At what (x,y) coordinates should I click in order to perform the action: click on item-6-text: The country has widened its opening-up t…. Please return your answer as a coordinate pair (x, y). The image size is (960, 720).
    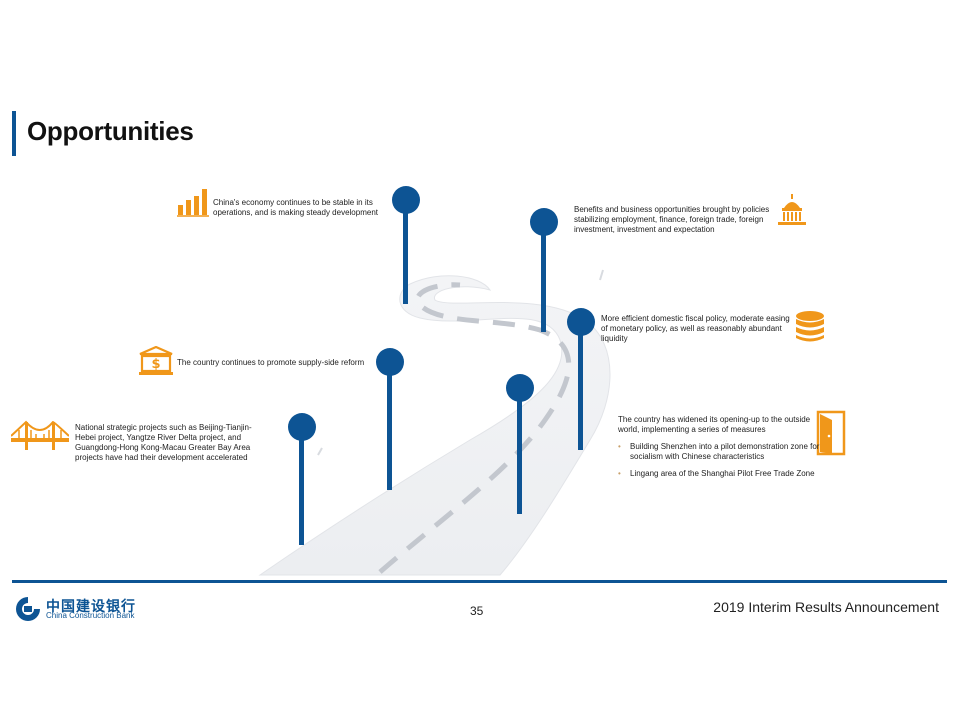
    Looking at the image, I should click on (714, 424).